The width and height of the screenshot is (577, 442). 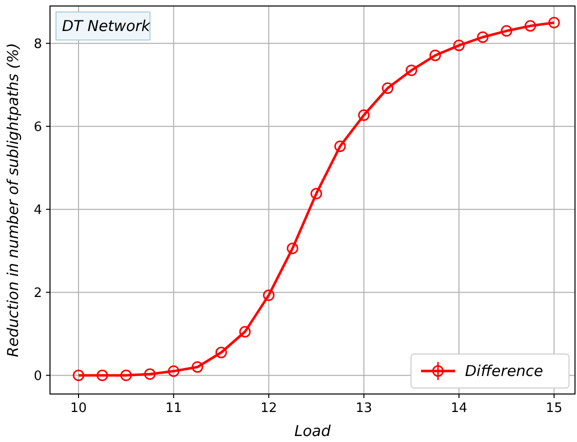 What do you see at coordinates (38, 127) in the screenshot?
I see `y-tick-label: 6` at bounding box center [38, 127].